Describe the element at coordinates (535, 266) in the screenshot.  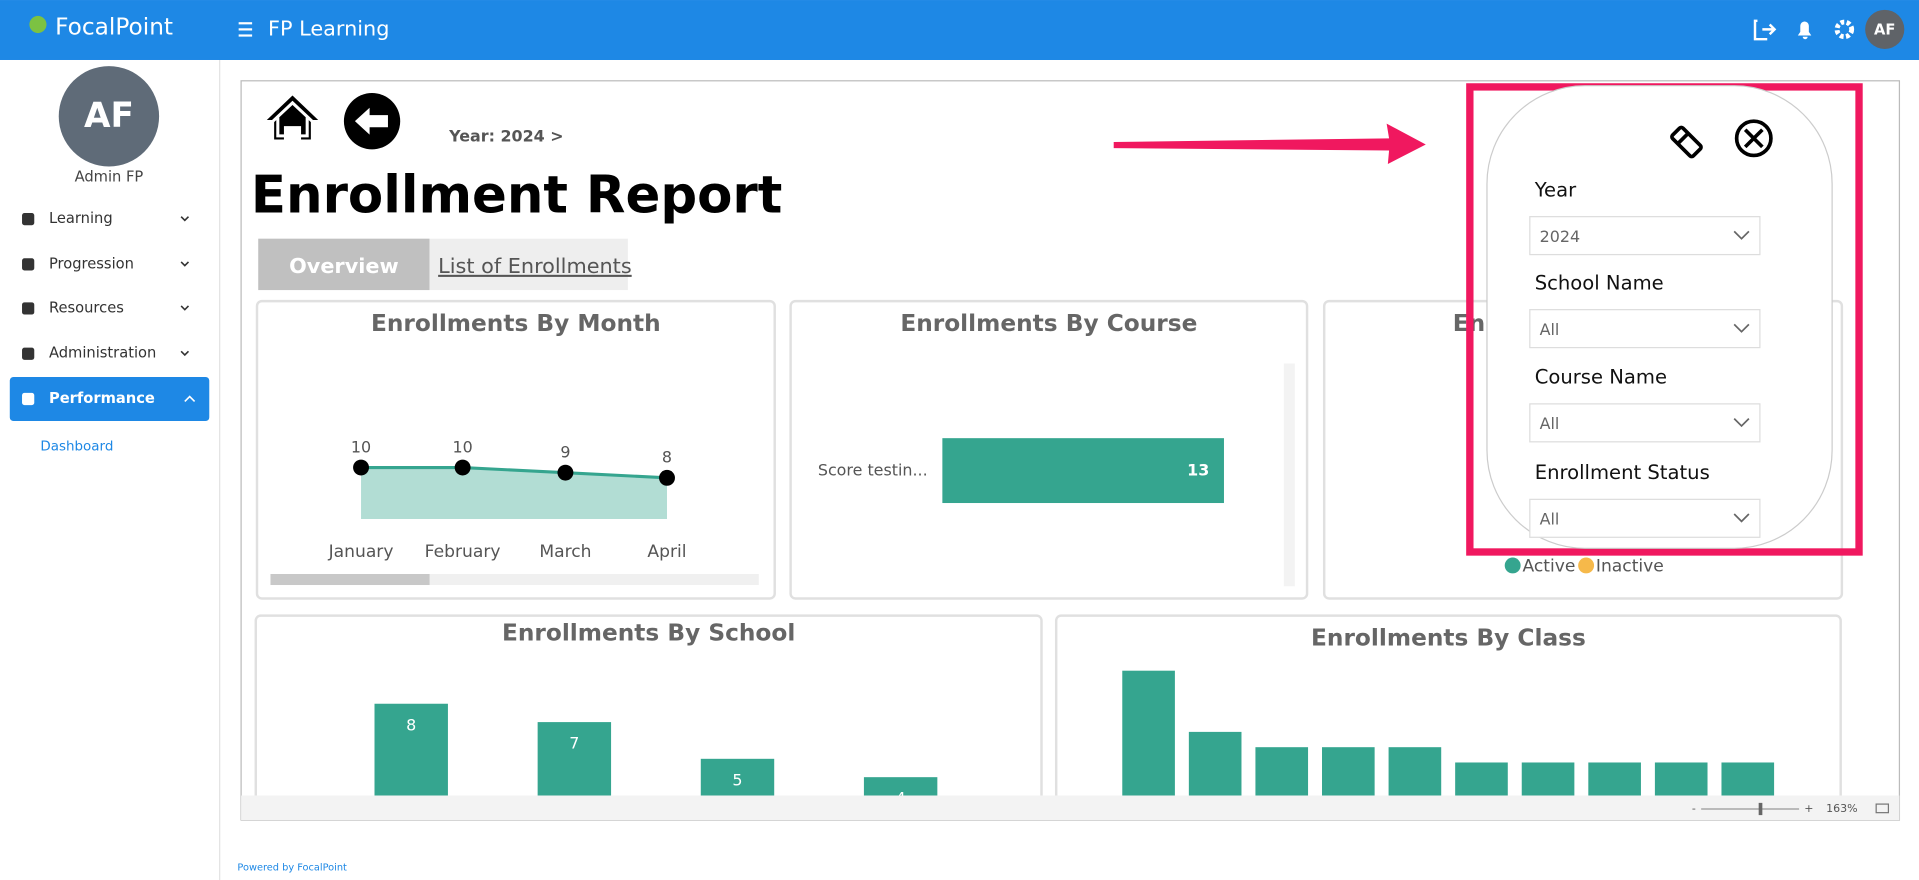
I see `tab: List of Enrollments` at that location.